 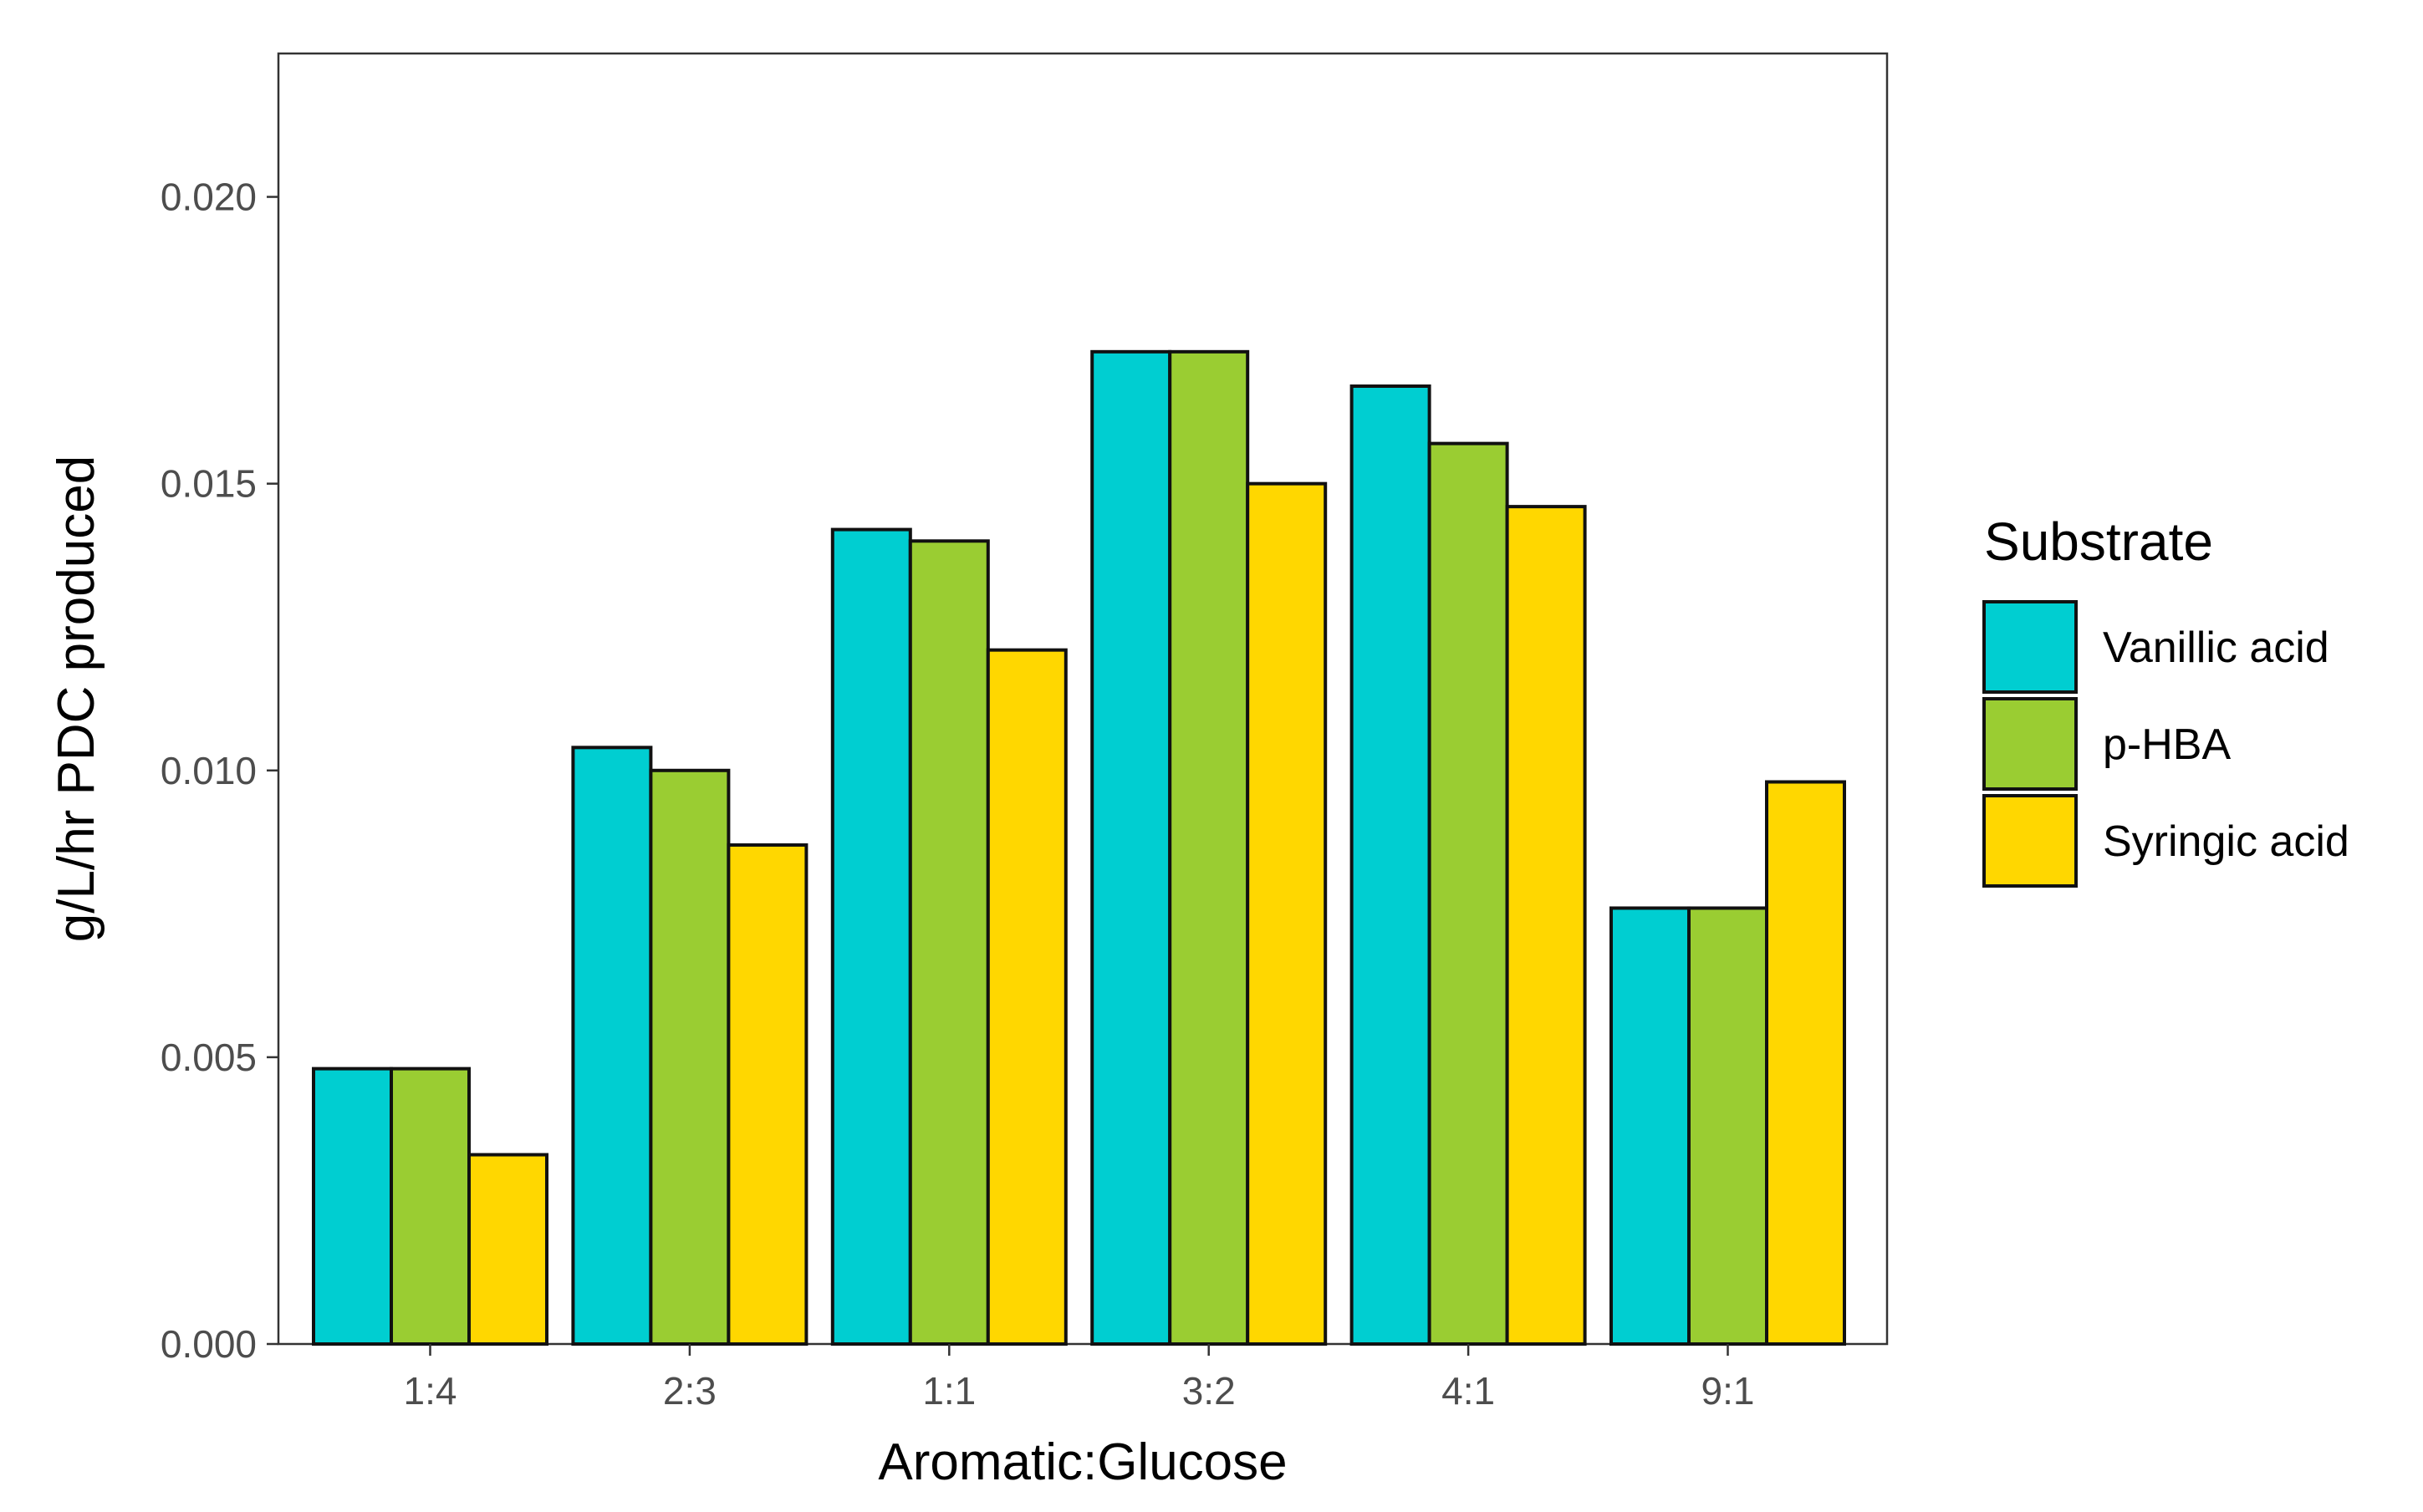 What do you see at coordinates (2167, 744) in the screenshot?
I see `legend-label: p-HBA` at bounding box center [2167, 744].